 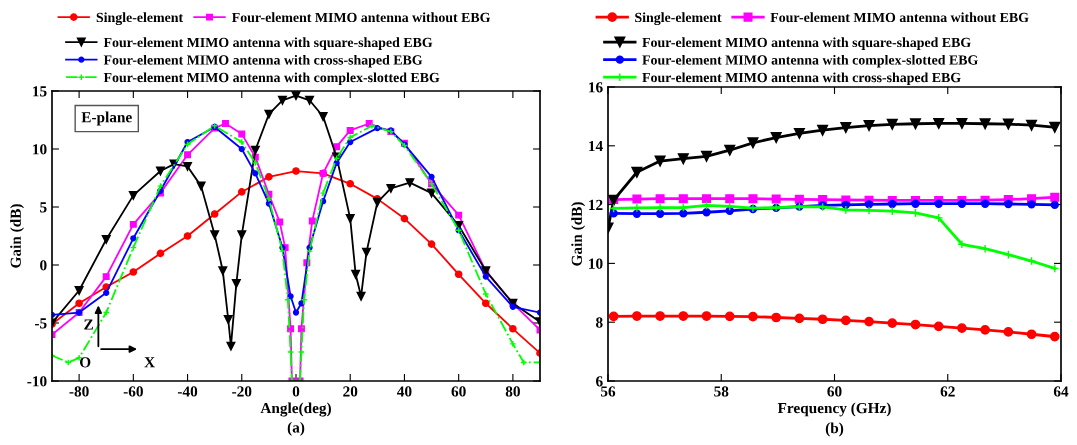 What do you see at coordinates (596, 204) in the screenshot?
I see `y-tick-label: 12` at bounding box center [596, 204].